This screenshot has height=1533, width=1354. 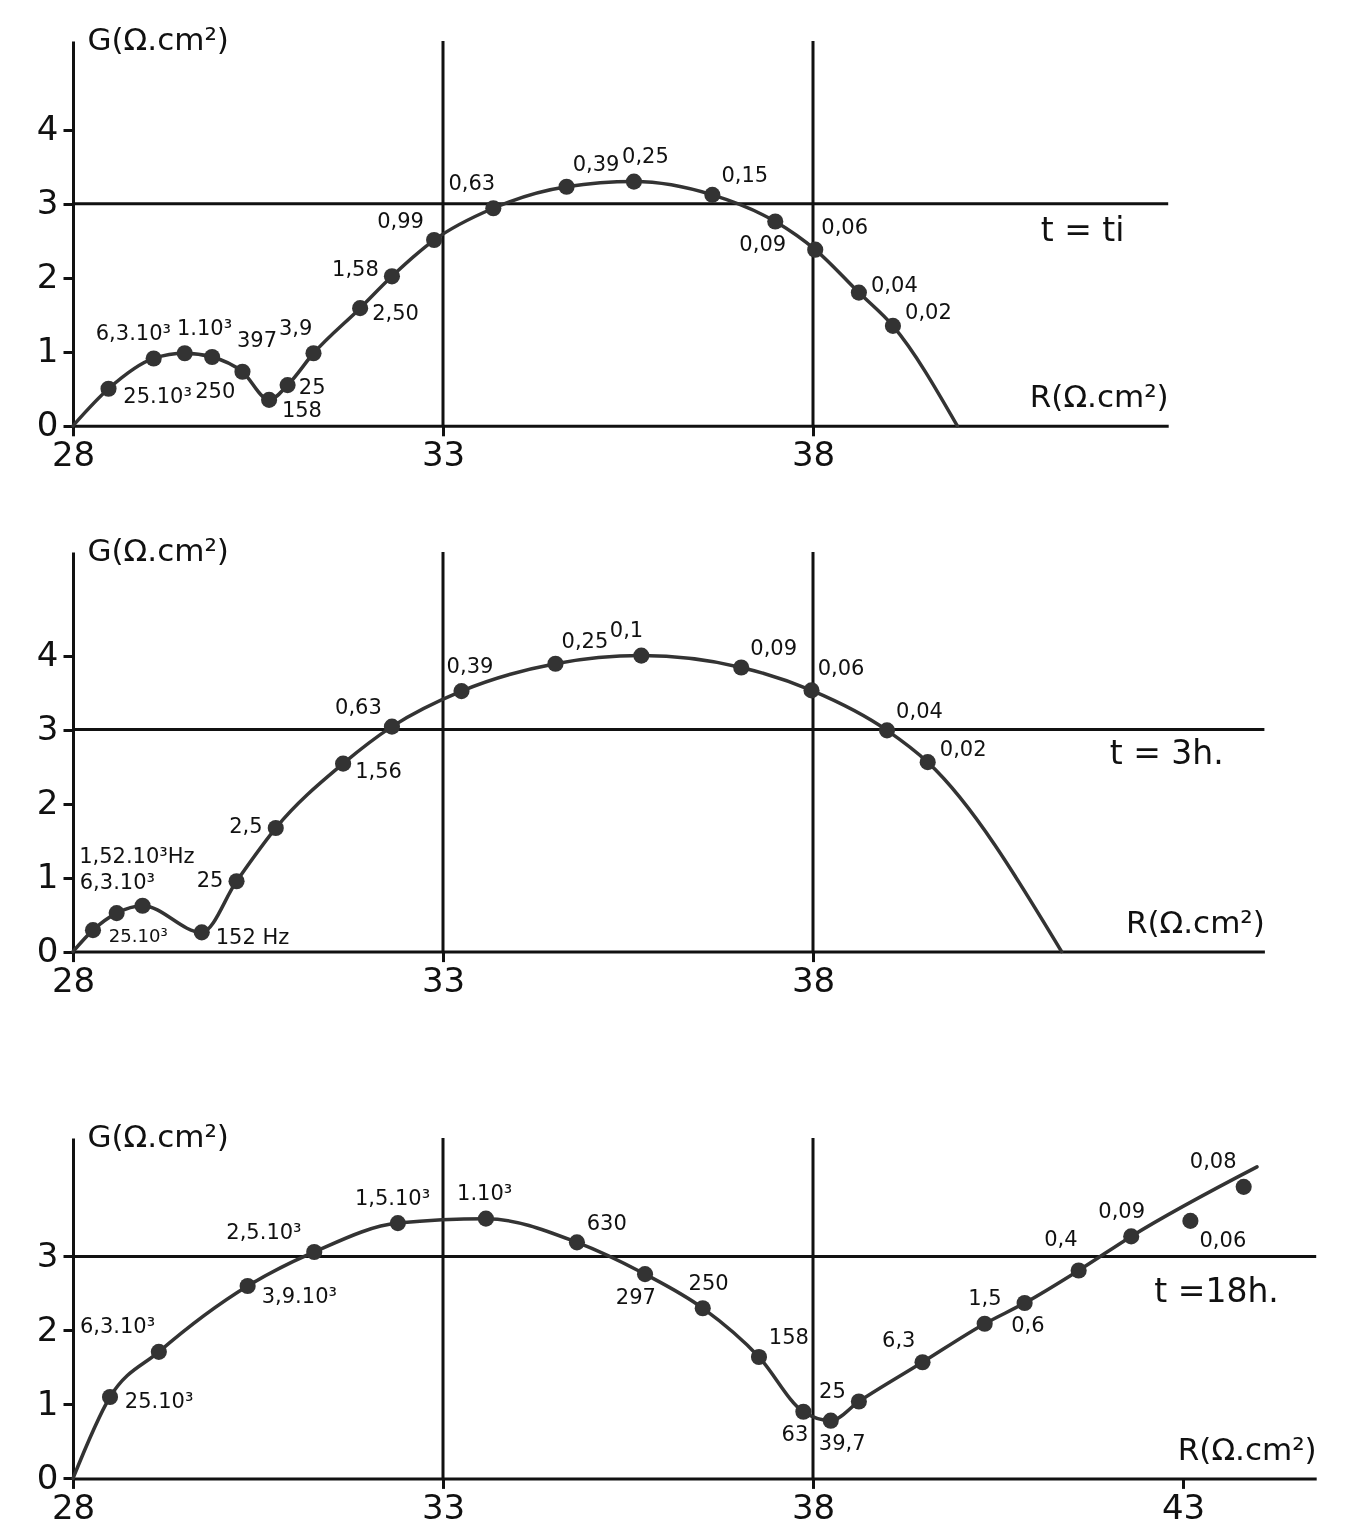 What do you see at coordinates (296, 327) in the screenshot?
I see `annotation: 3,9` at bounding box center [296, 327].